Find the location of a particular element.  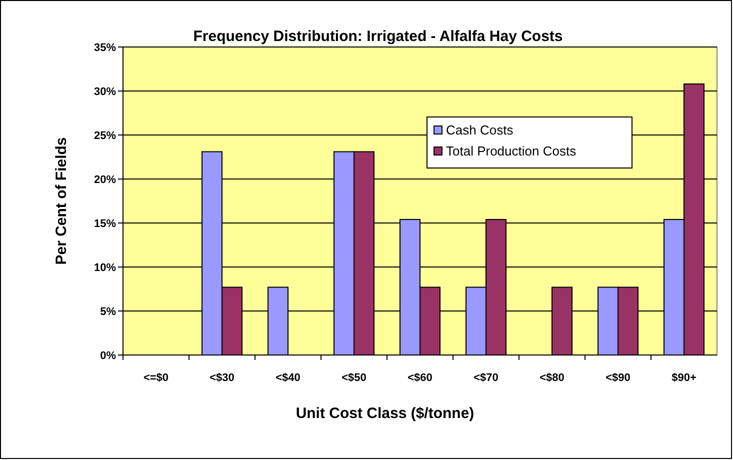

y-tick-label: 20% is located at coordinates (105, 180).